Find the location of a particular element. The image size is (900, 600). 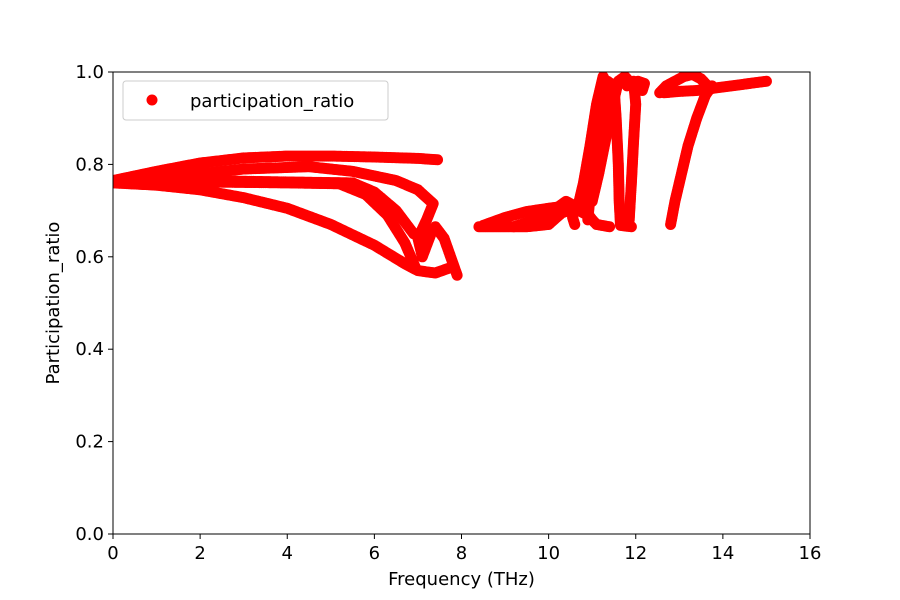

x-tick-label: 4 is located at coordinates (287, 553).